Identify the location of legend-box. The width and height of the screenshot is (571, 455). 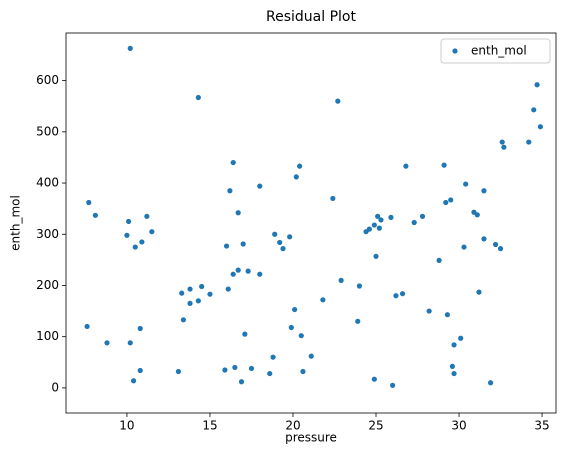
(495, 51).